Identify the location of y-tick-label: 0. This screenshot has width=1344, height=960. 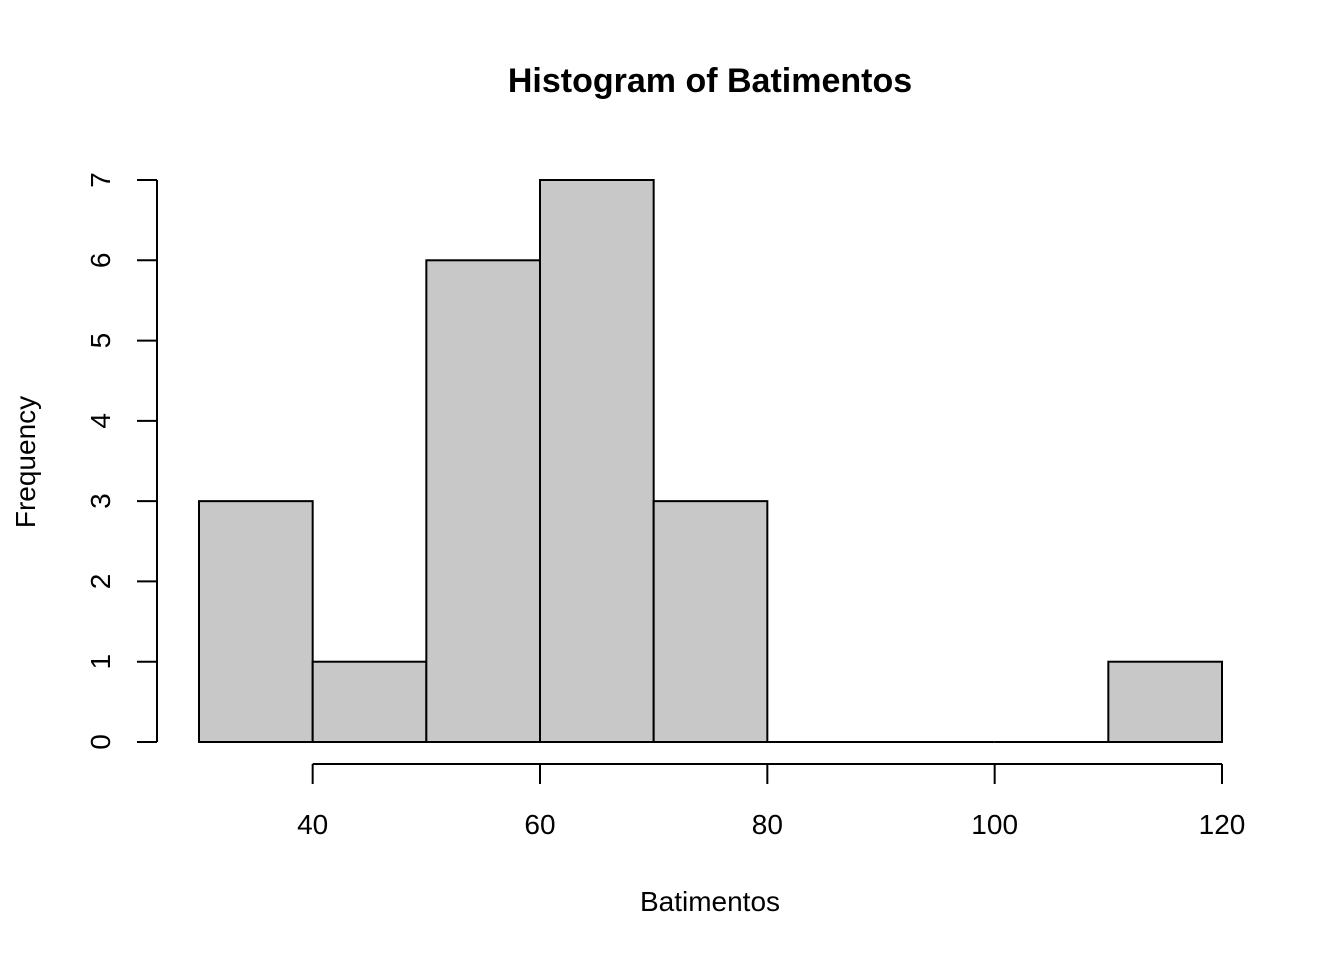
(100, 742).